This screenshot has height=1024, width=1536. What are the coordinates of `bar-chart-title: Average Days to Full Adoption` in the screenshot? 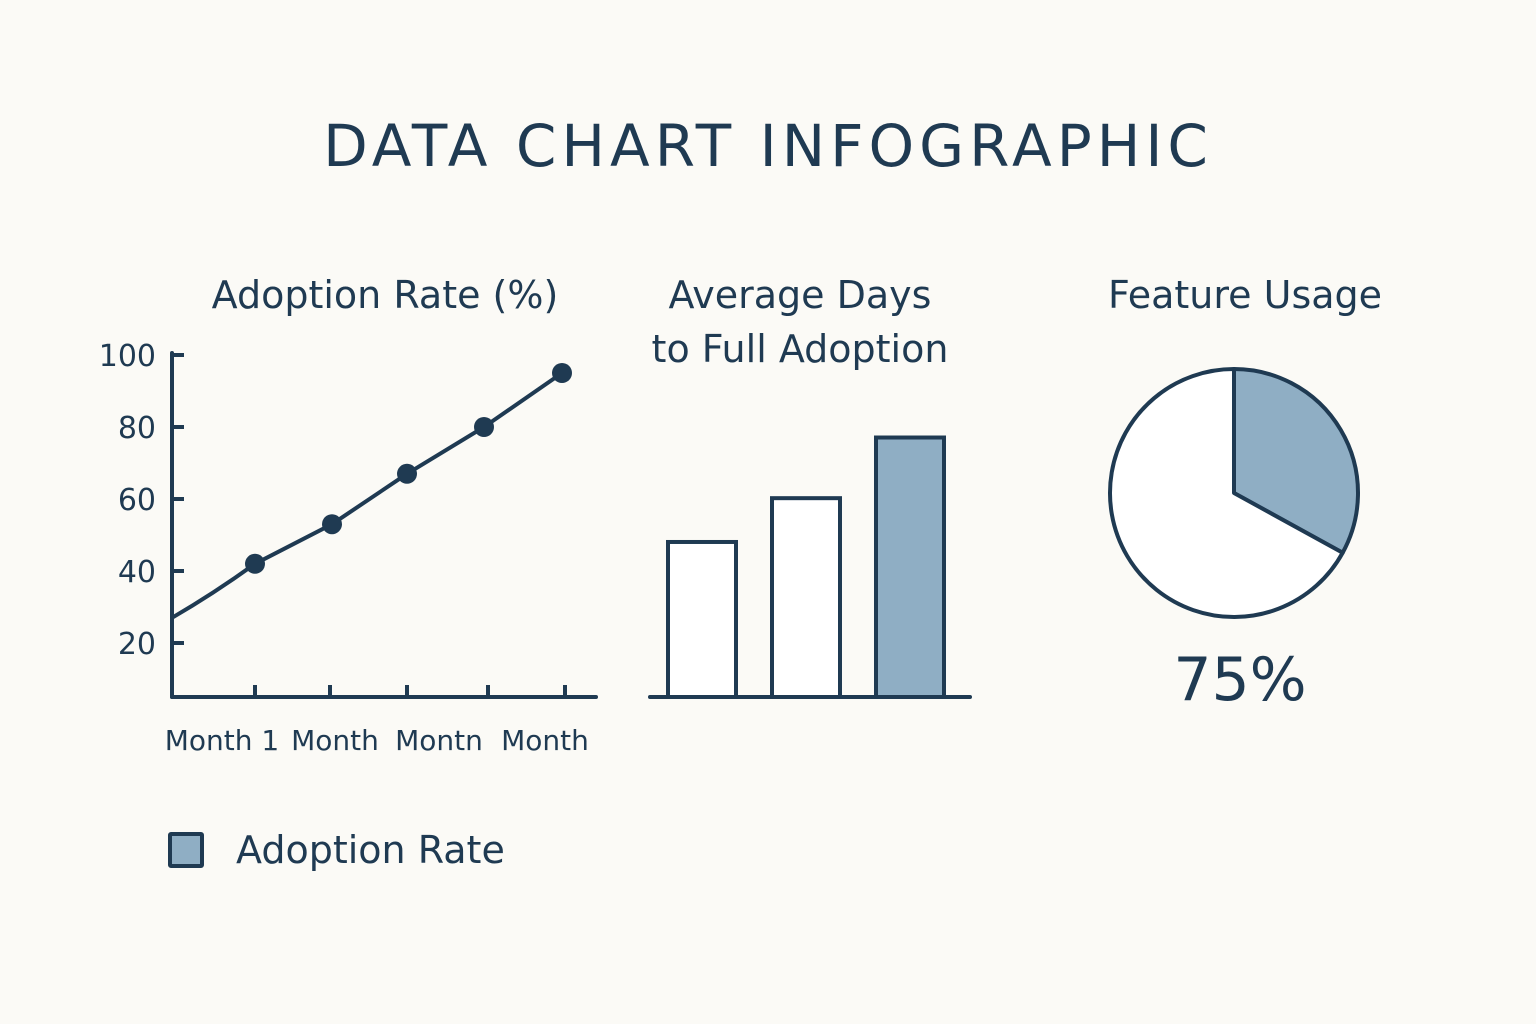 It's located at (800, 322).